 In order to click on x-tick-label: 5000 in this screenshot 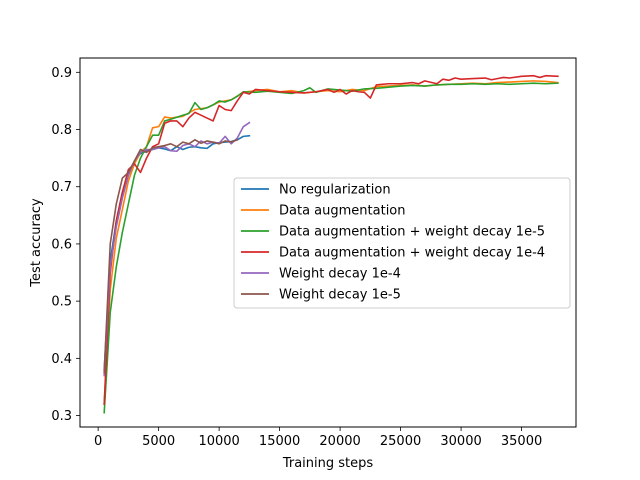, I will do `click(158, 441)`.